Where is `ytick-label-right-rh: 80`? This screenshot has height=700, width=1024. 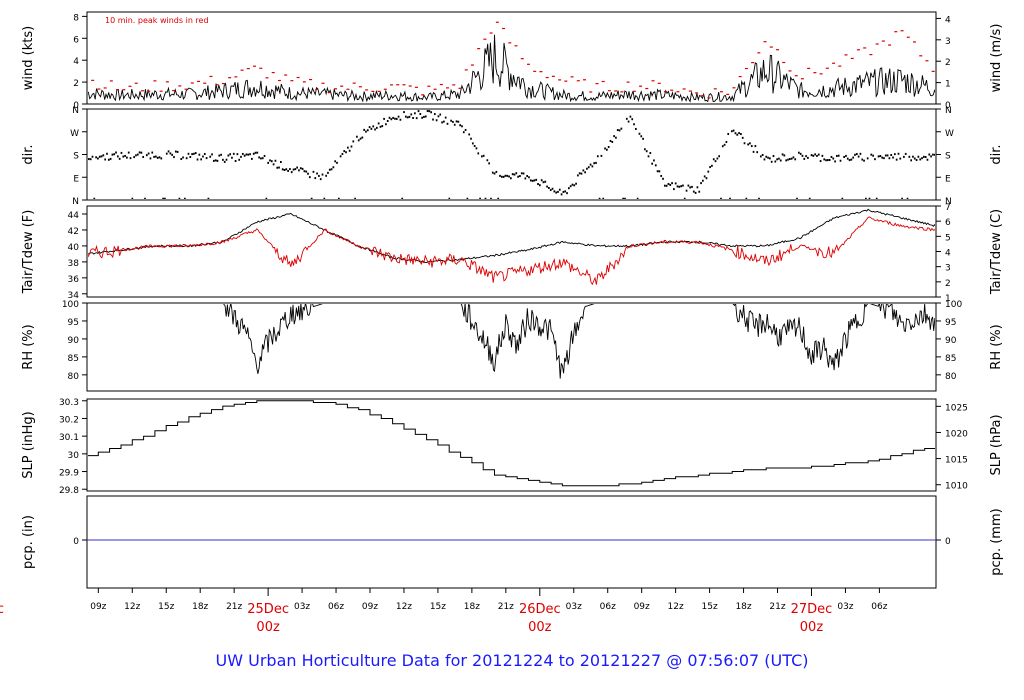
ytick-label-right-rh: 80 is located at coordinates (951, 377).